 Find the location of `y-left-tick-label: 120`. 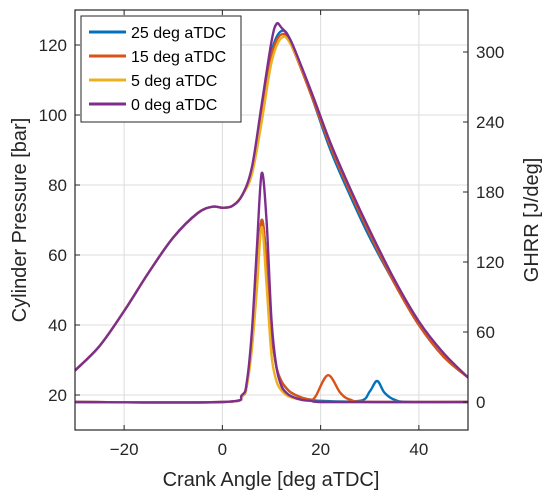

y-left-tick-label: 120 is located at coordinates (53, 45).